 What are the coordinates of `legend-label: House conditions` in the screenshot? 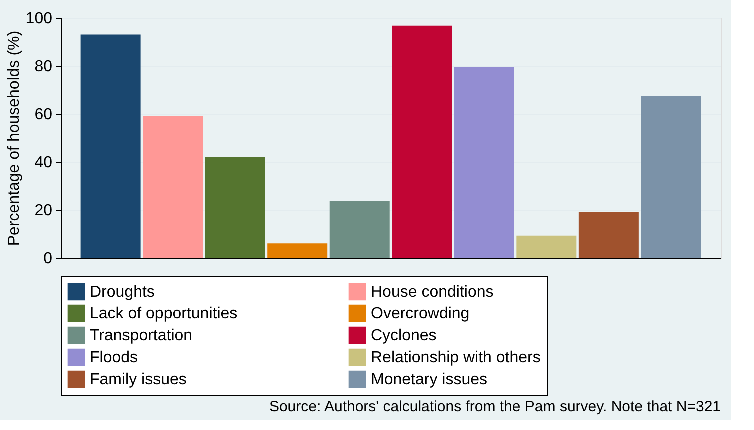 It's located at (432, 292).